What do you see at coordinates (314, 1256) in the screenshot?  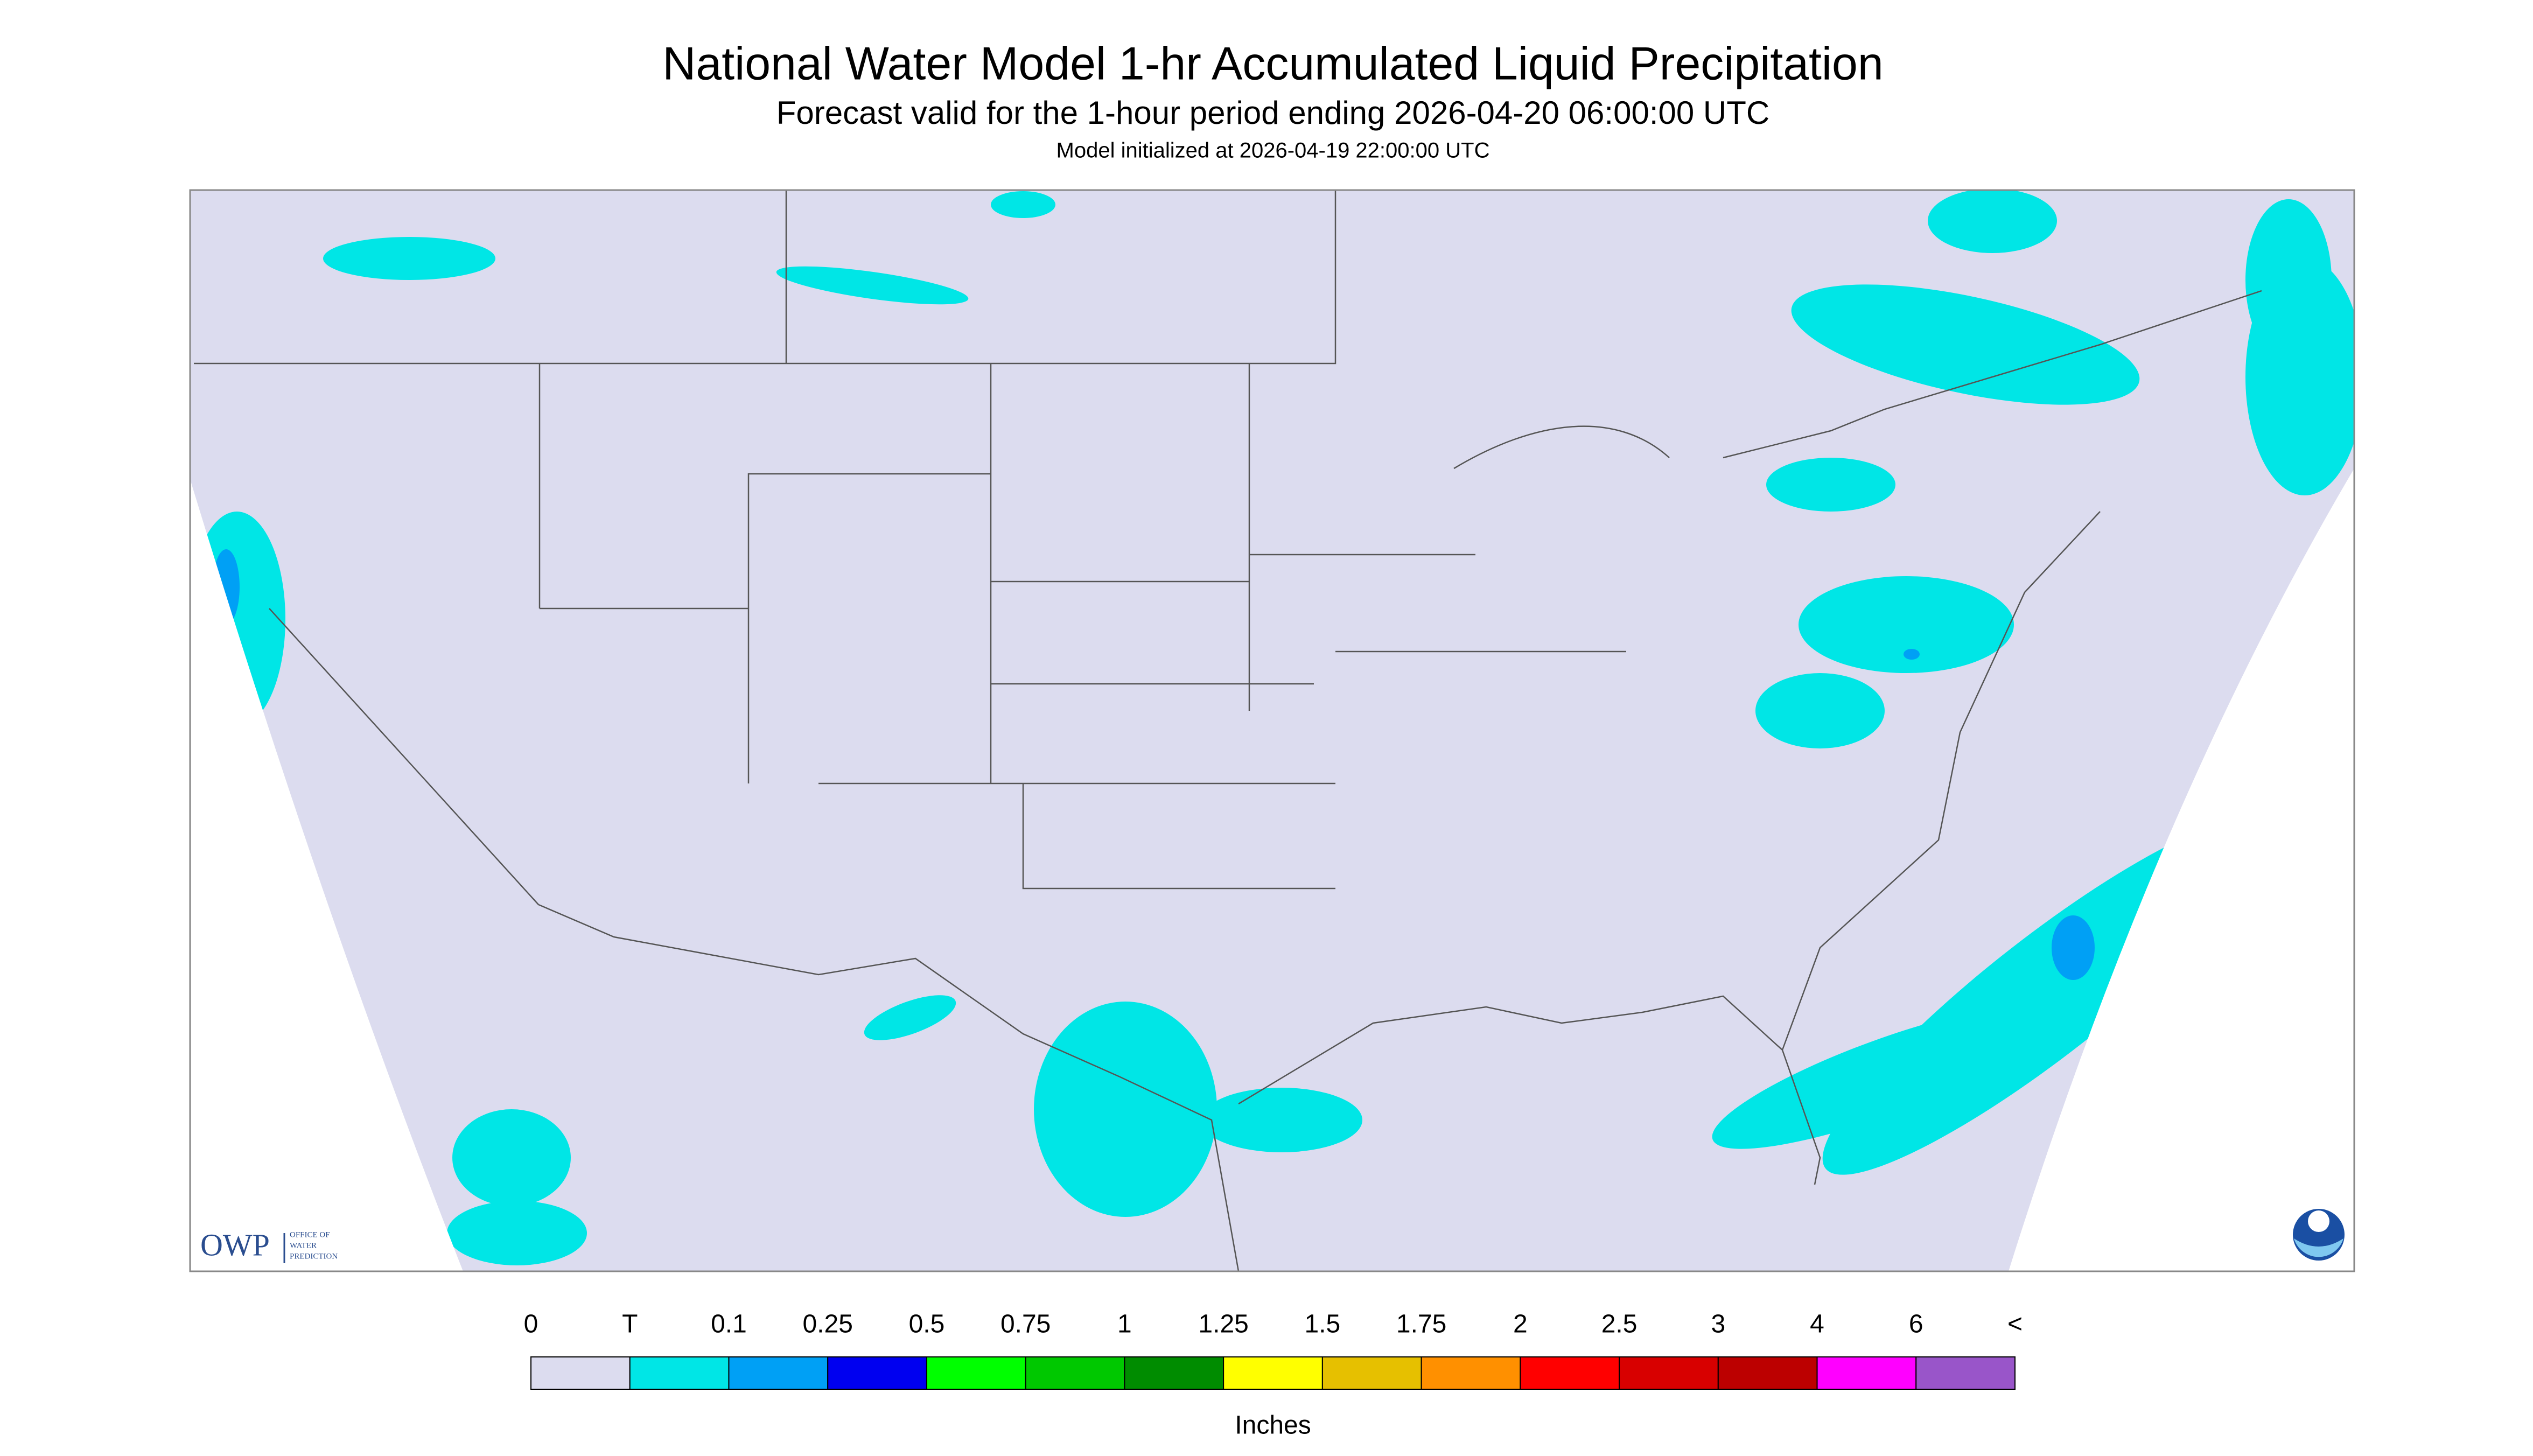 I see `logo-line: PREDICTION` at bounding box center [314, 1256].